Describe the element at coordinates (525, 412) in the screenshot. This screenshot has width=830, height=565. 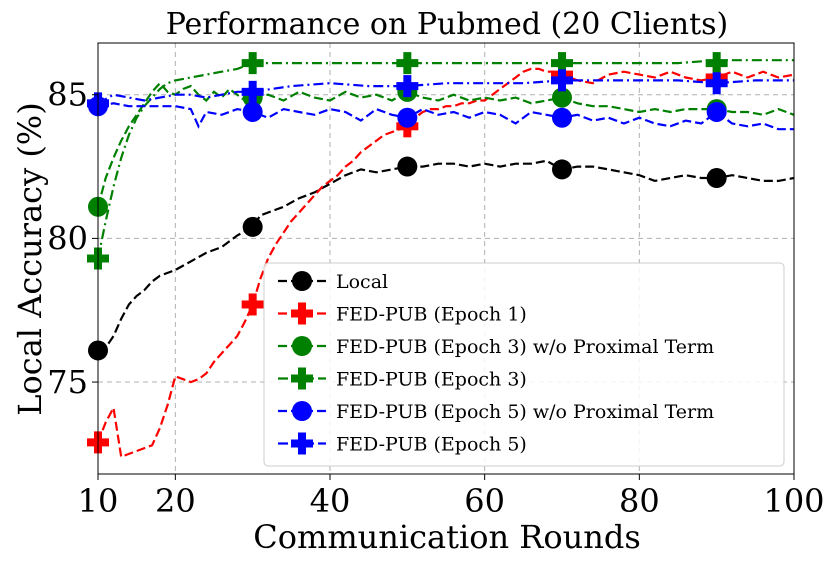
I see `legend-label-4: FED-PUB (Epoch 5) w/o Proximal Term` at that location.